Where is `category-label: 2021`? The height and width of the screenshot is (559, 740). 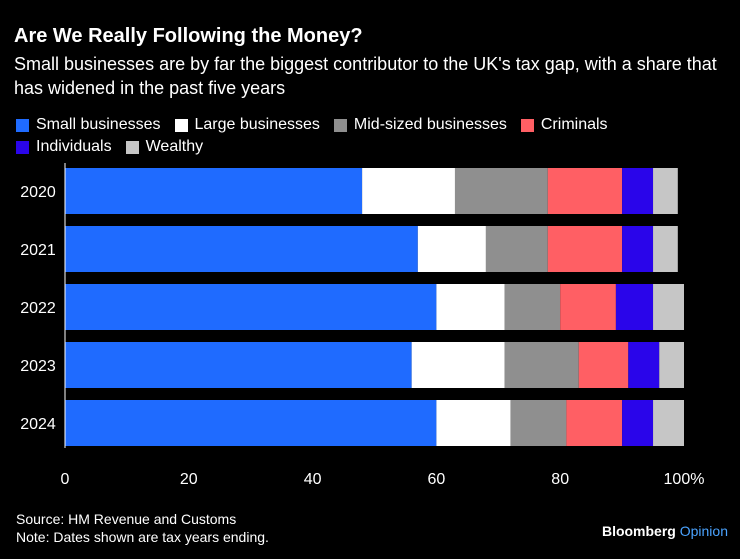 category-label: 2021 is located at coordinates (38, 250).